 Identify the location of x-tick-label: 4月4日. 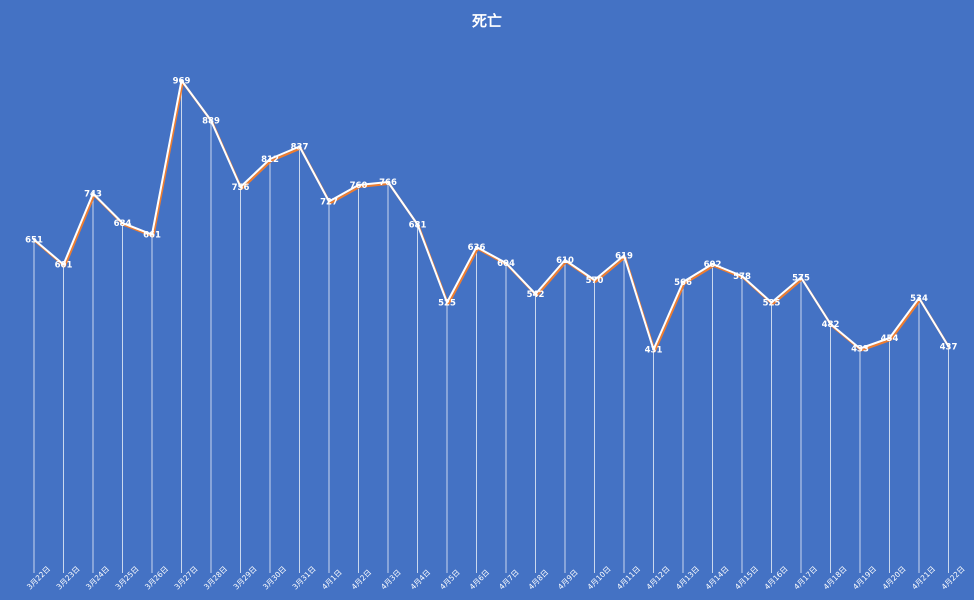
(421, 580).